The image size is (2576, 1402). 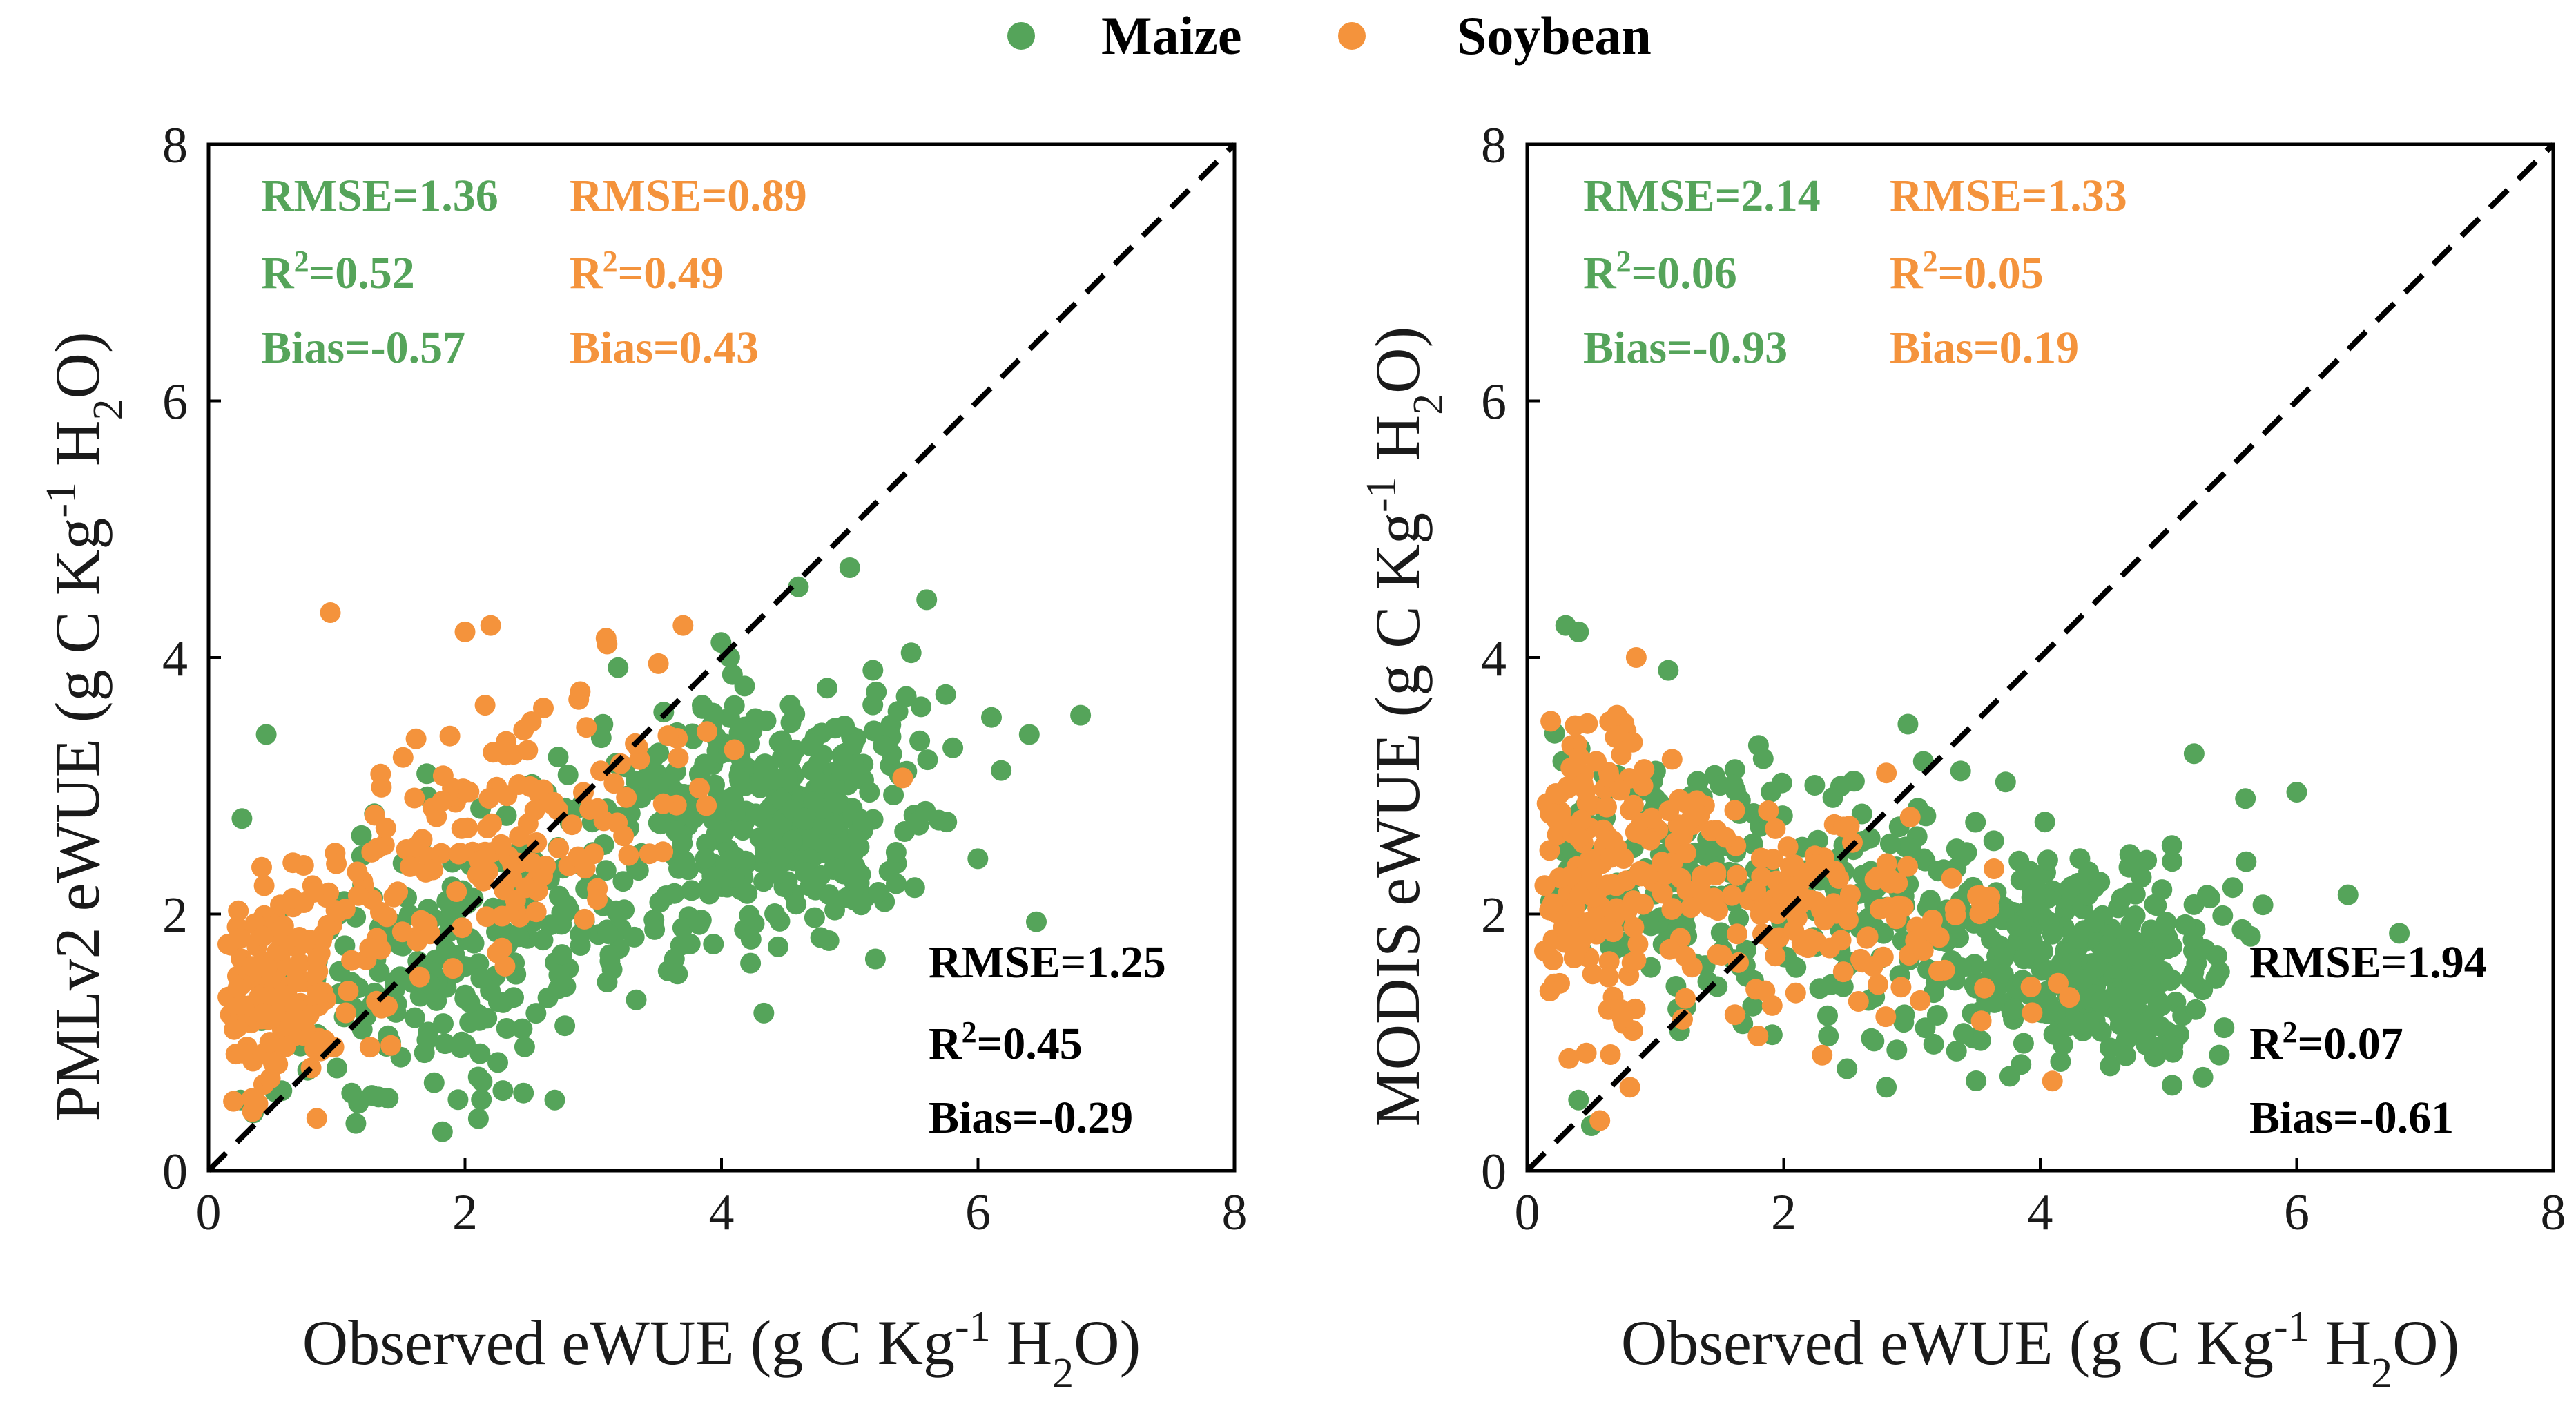 I want to click on right-soybean-stats: RMSE=1.33 R2=0.05 Bias=0.19, so click(x=2009, y=272).